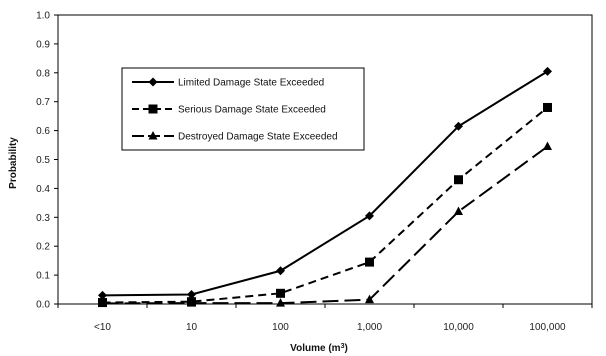 The width and height of the screenshot is (606, 356). Describe the element at coordinates (252, 110) in the screenshot. I see `legend-label-2: Serious Damage State Exceeded` at that location.